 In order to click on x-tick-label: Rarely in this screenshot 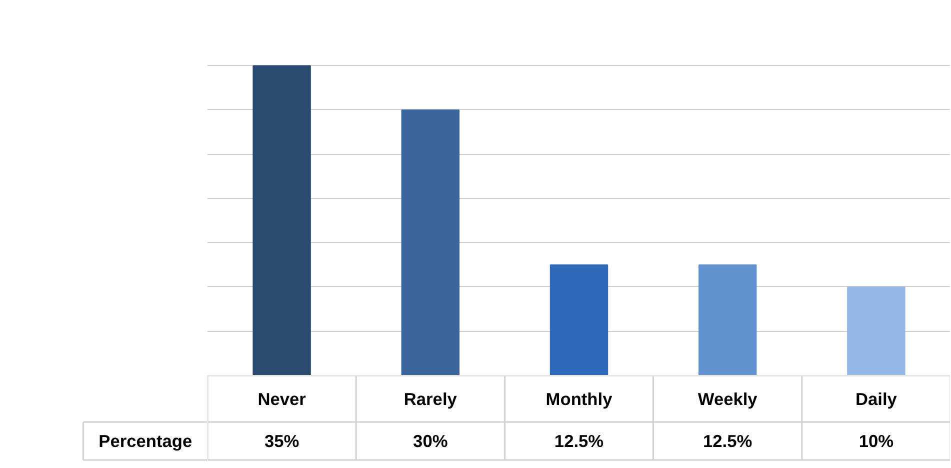, I will do `click(431, 398)`.